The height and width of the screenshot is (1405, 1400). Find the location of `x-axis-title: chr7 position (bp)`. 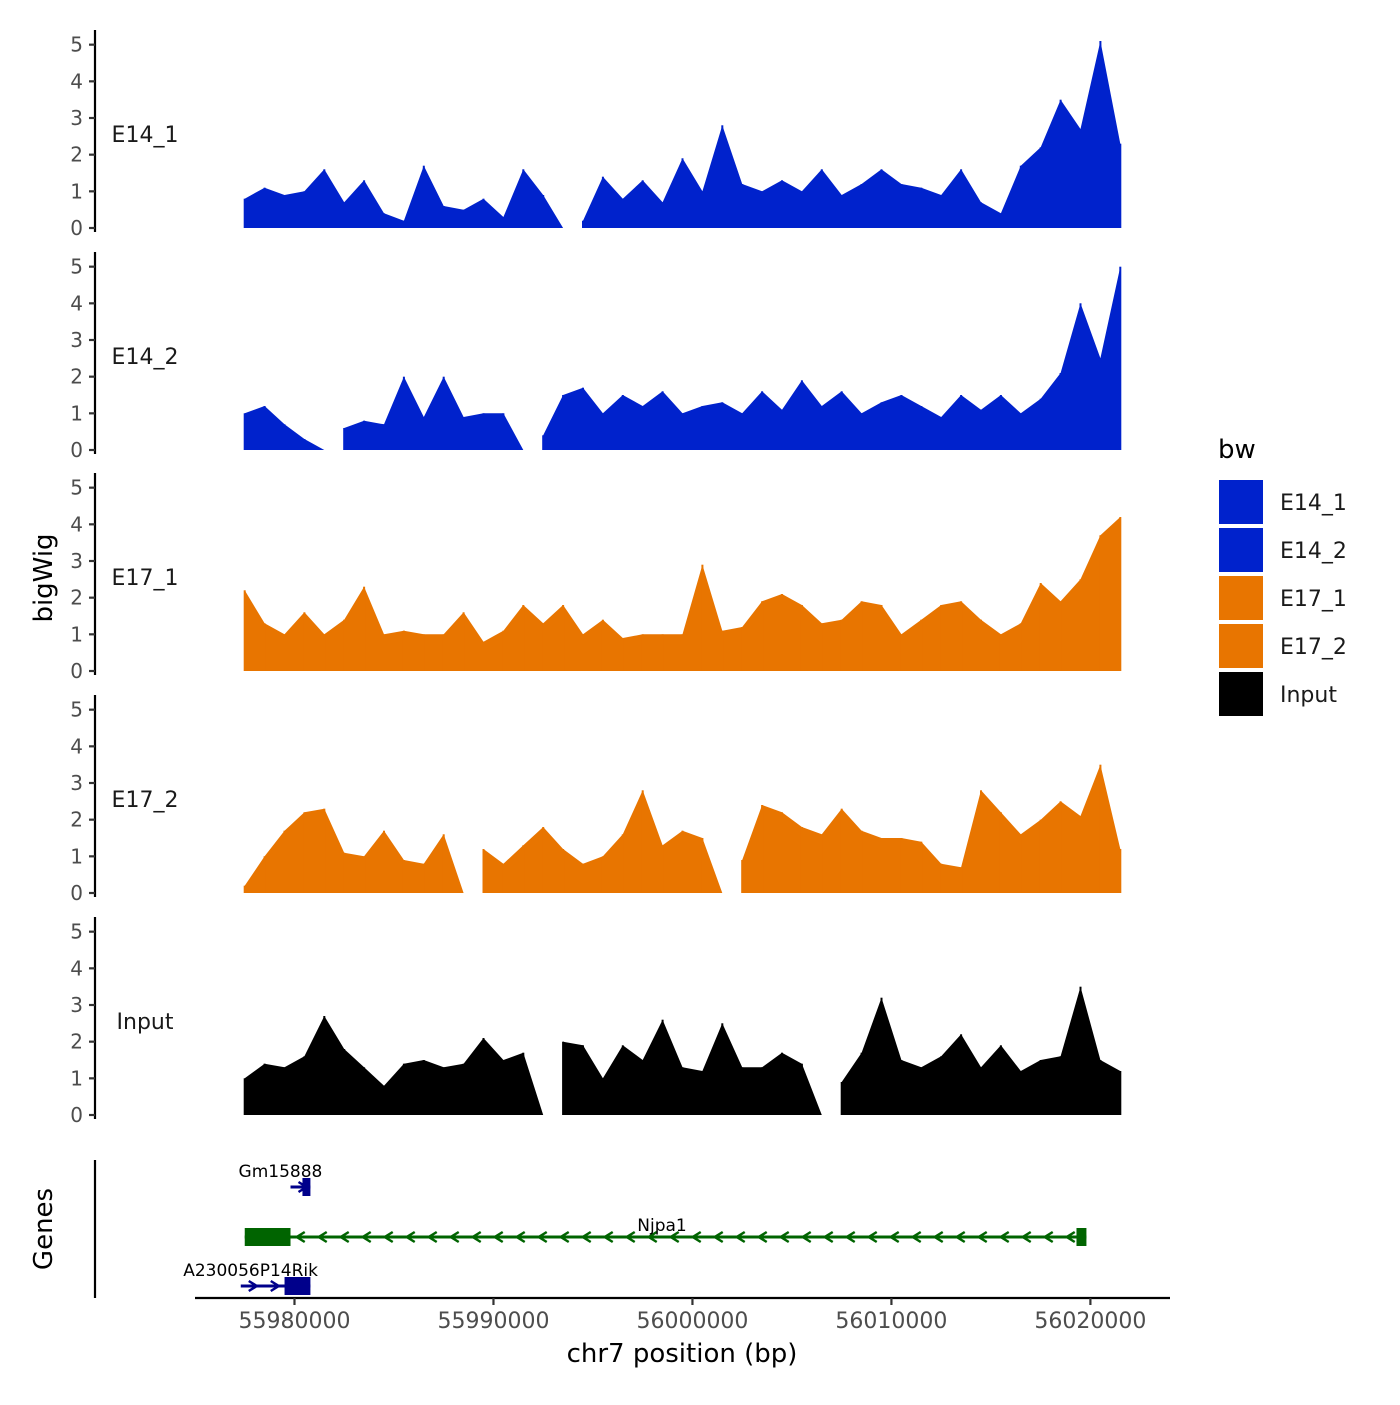

x-axis-title: chr7 position (bp) is located at coordinates (682, 1354).